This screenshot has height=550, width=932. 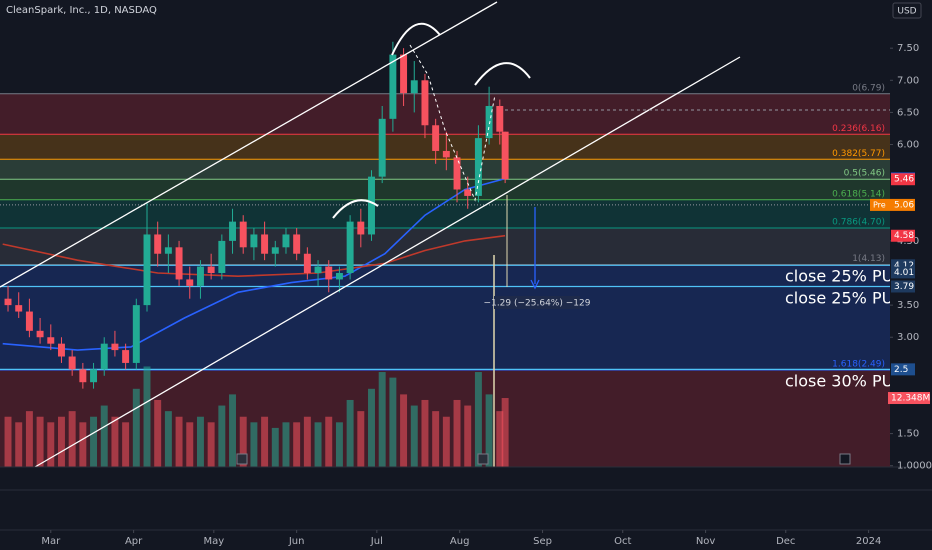 I want to click on pre-tag: Pre, so click(x=879, y=204).